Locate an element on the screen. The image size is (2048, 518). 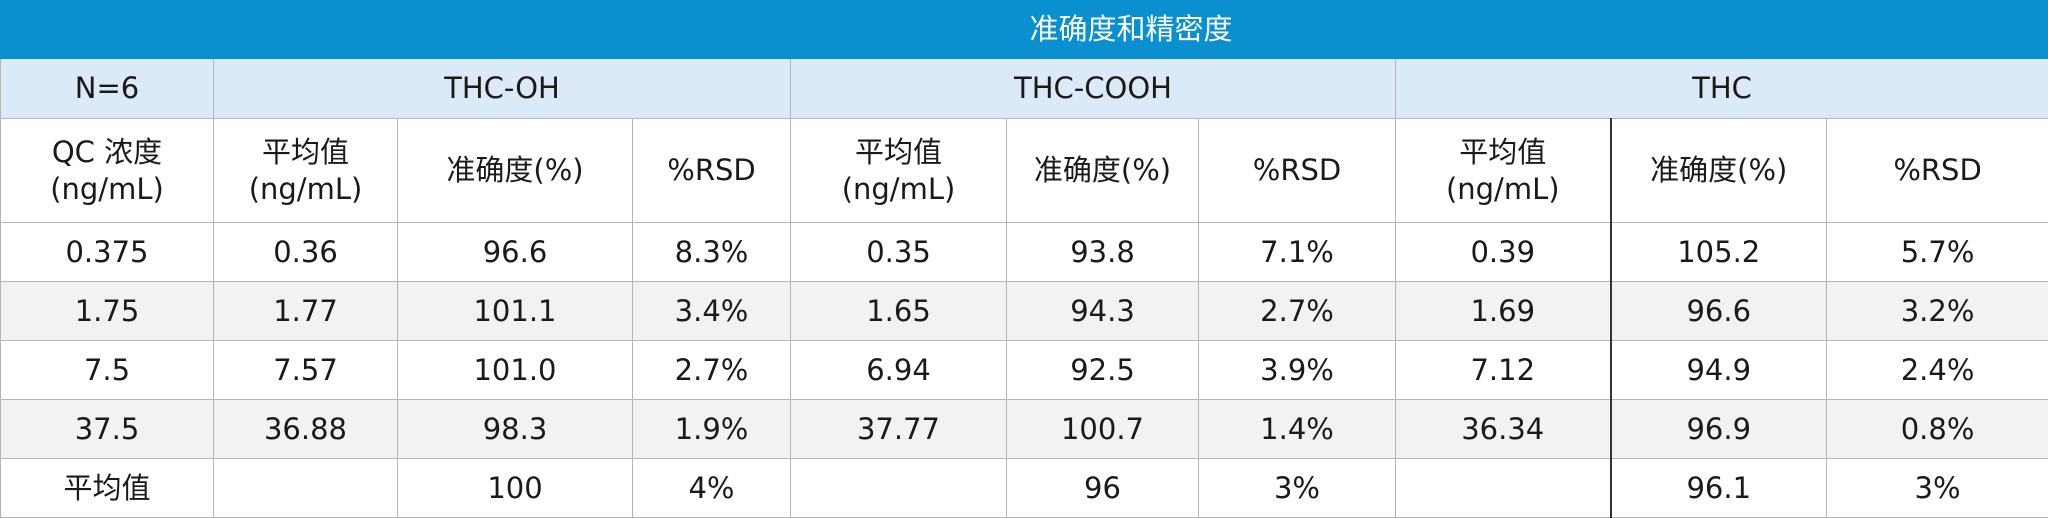
table-cell: 1.75 is located at coordinates (107, 311).